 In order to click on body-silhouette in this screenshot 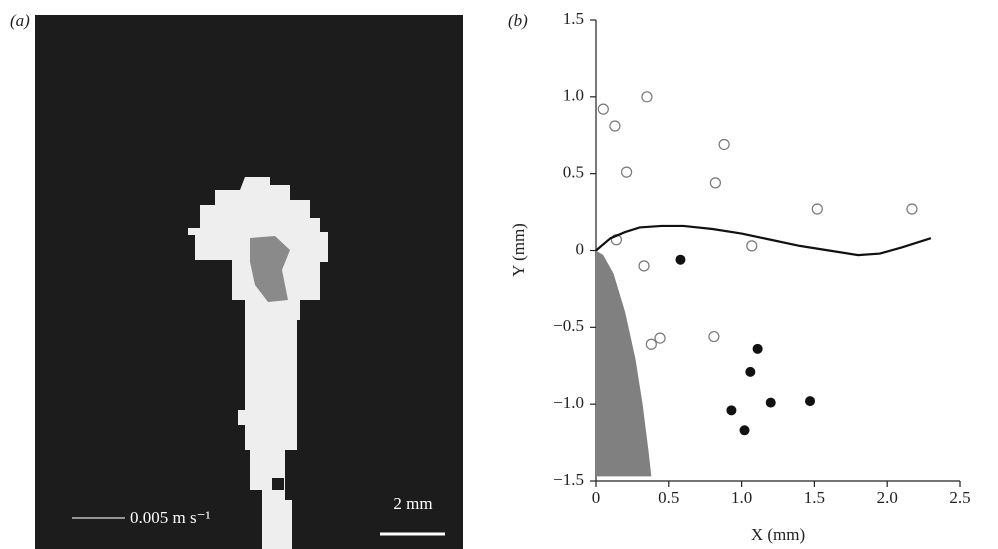, I will do `click(270, 269)`.